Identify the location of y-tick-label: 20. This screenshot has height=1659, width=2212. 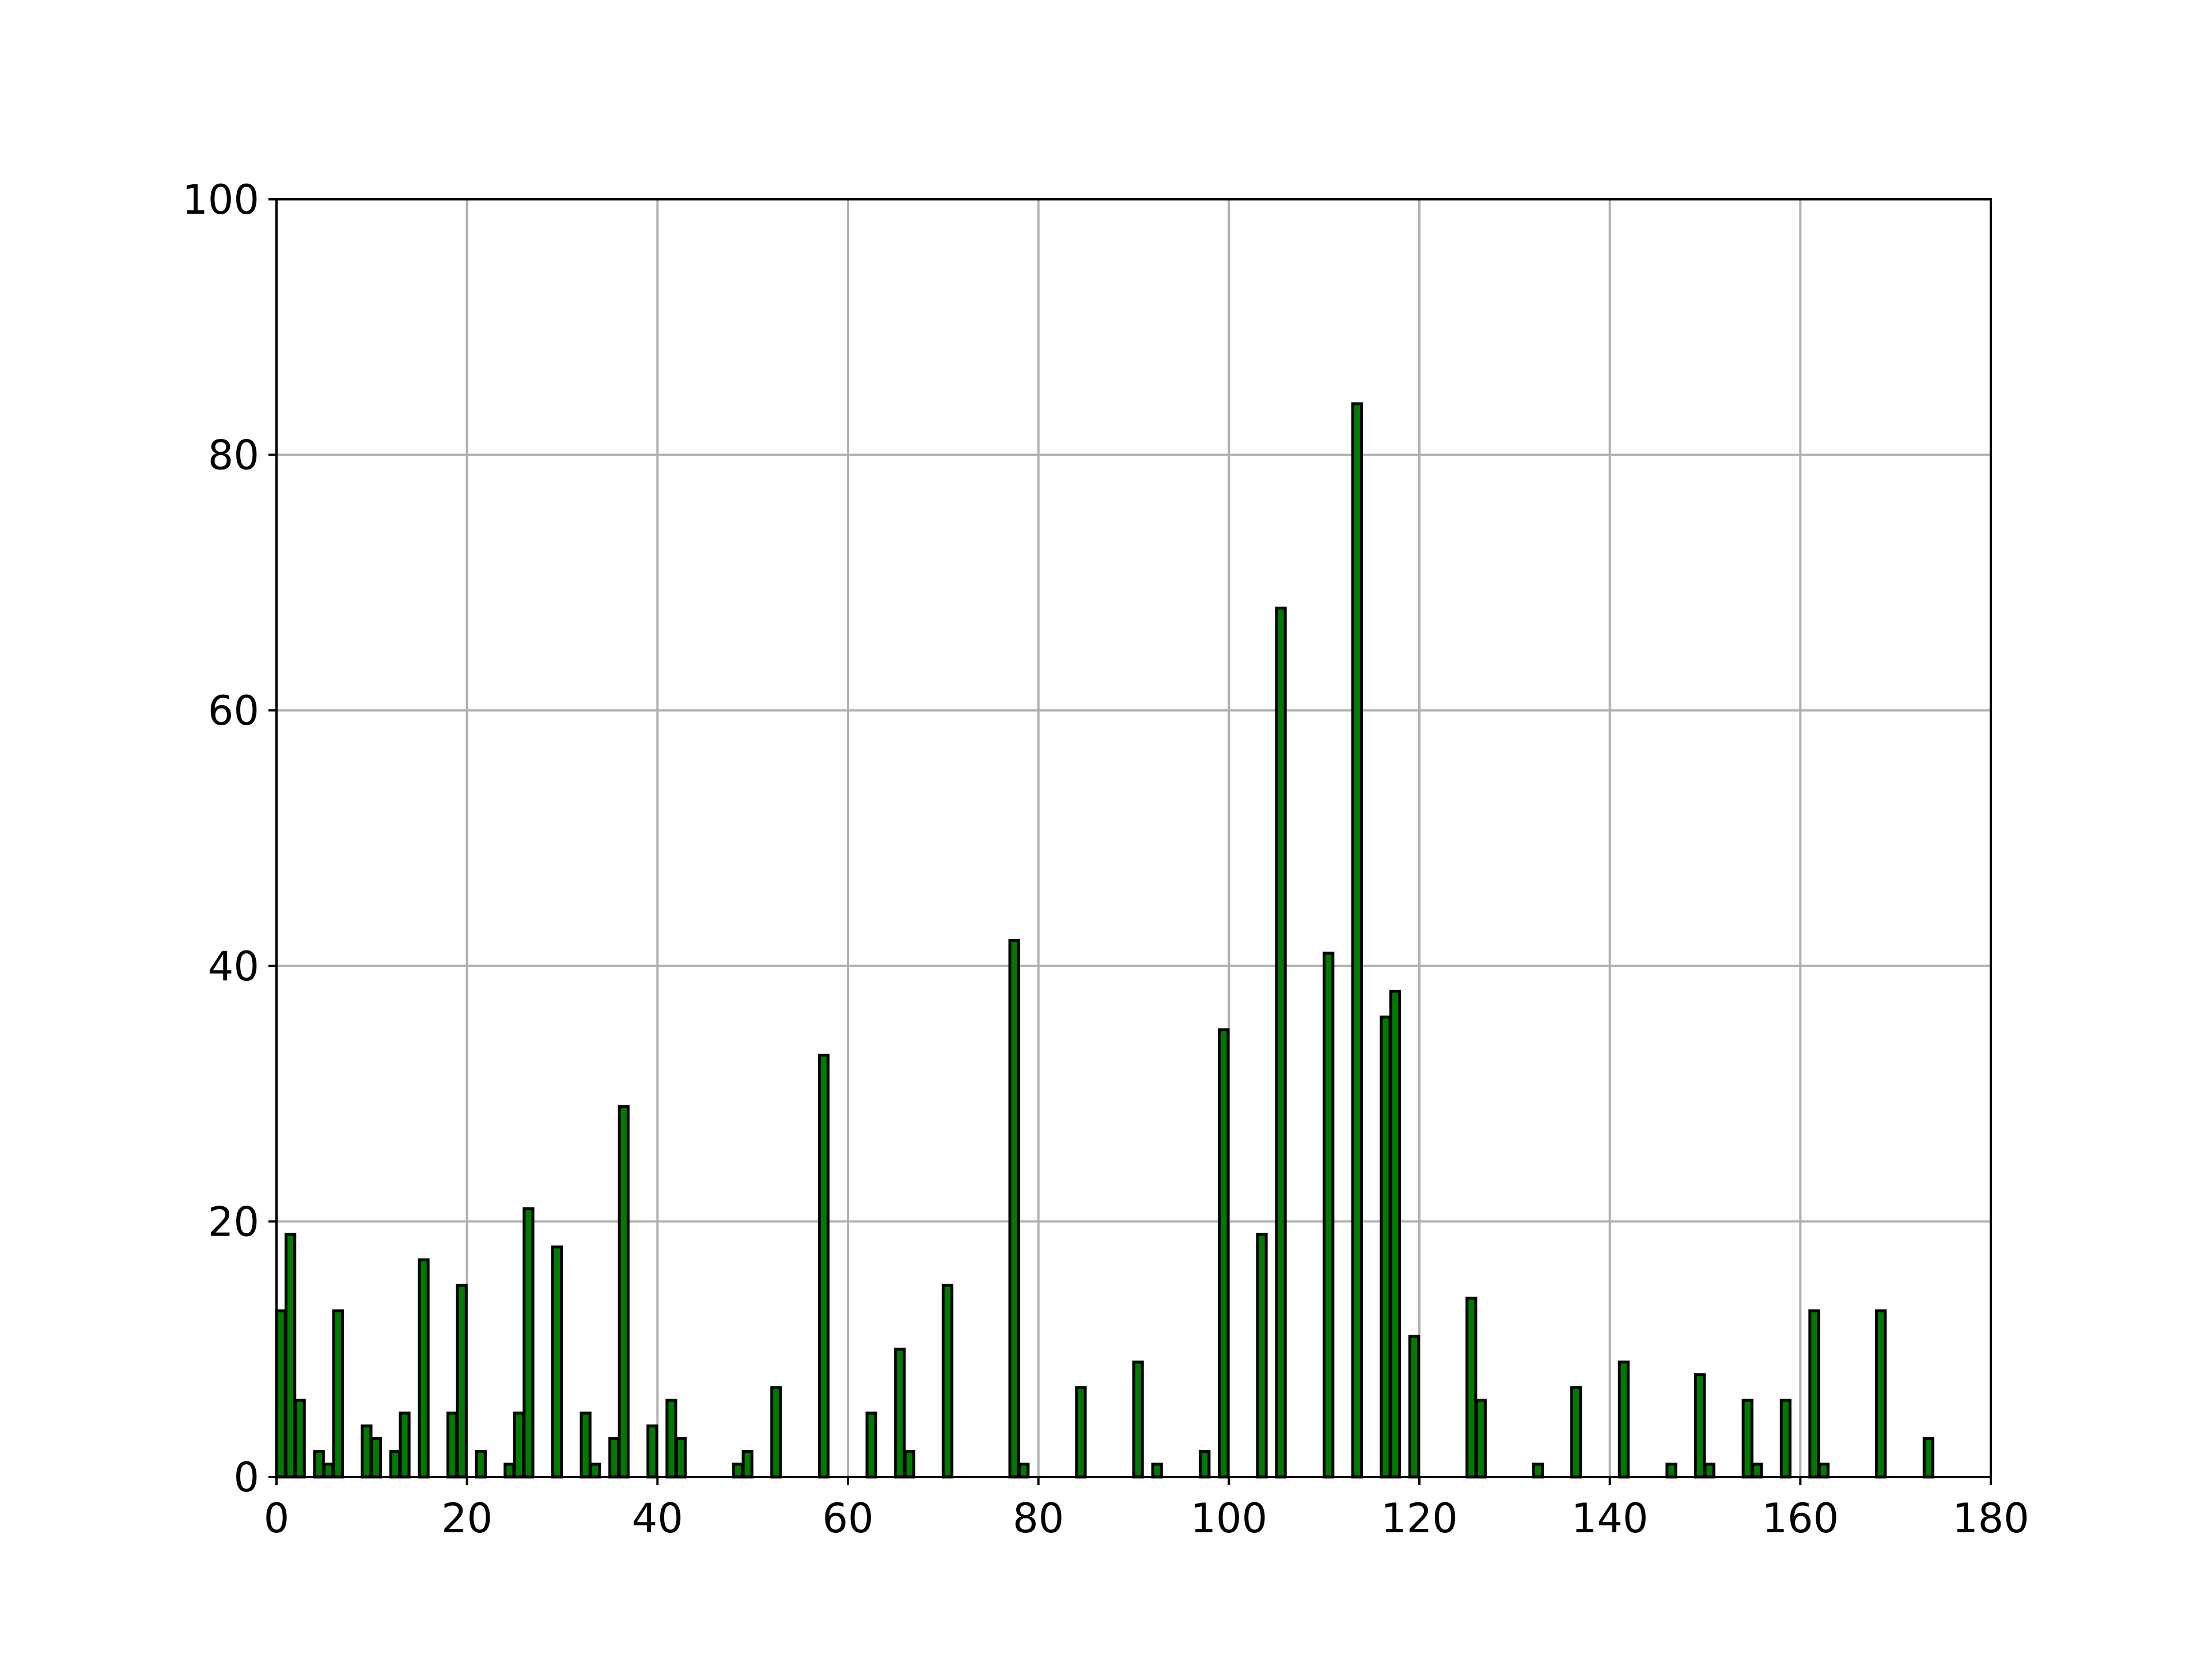
(233, 1221).